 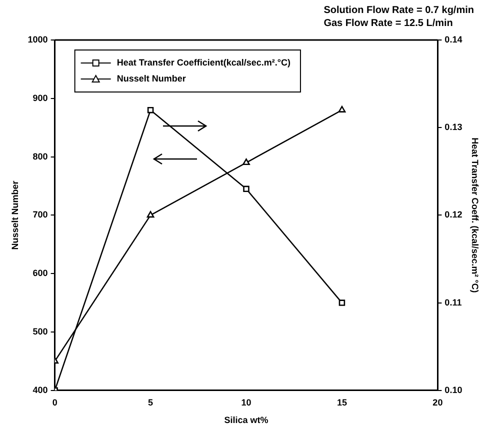 What do you see at coordinates (40, 215) in the screenshot?
I see `y-tick-label: 700` at bounding box center [40, 215].